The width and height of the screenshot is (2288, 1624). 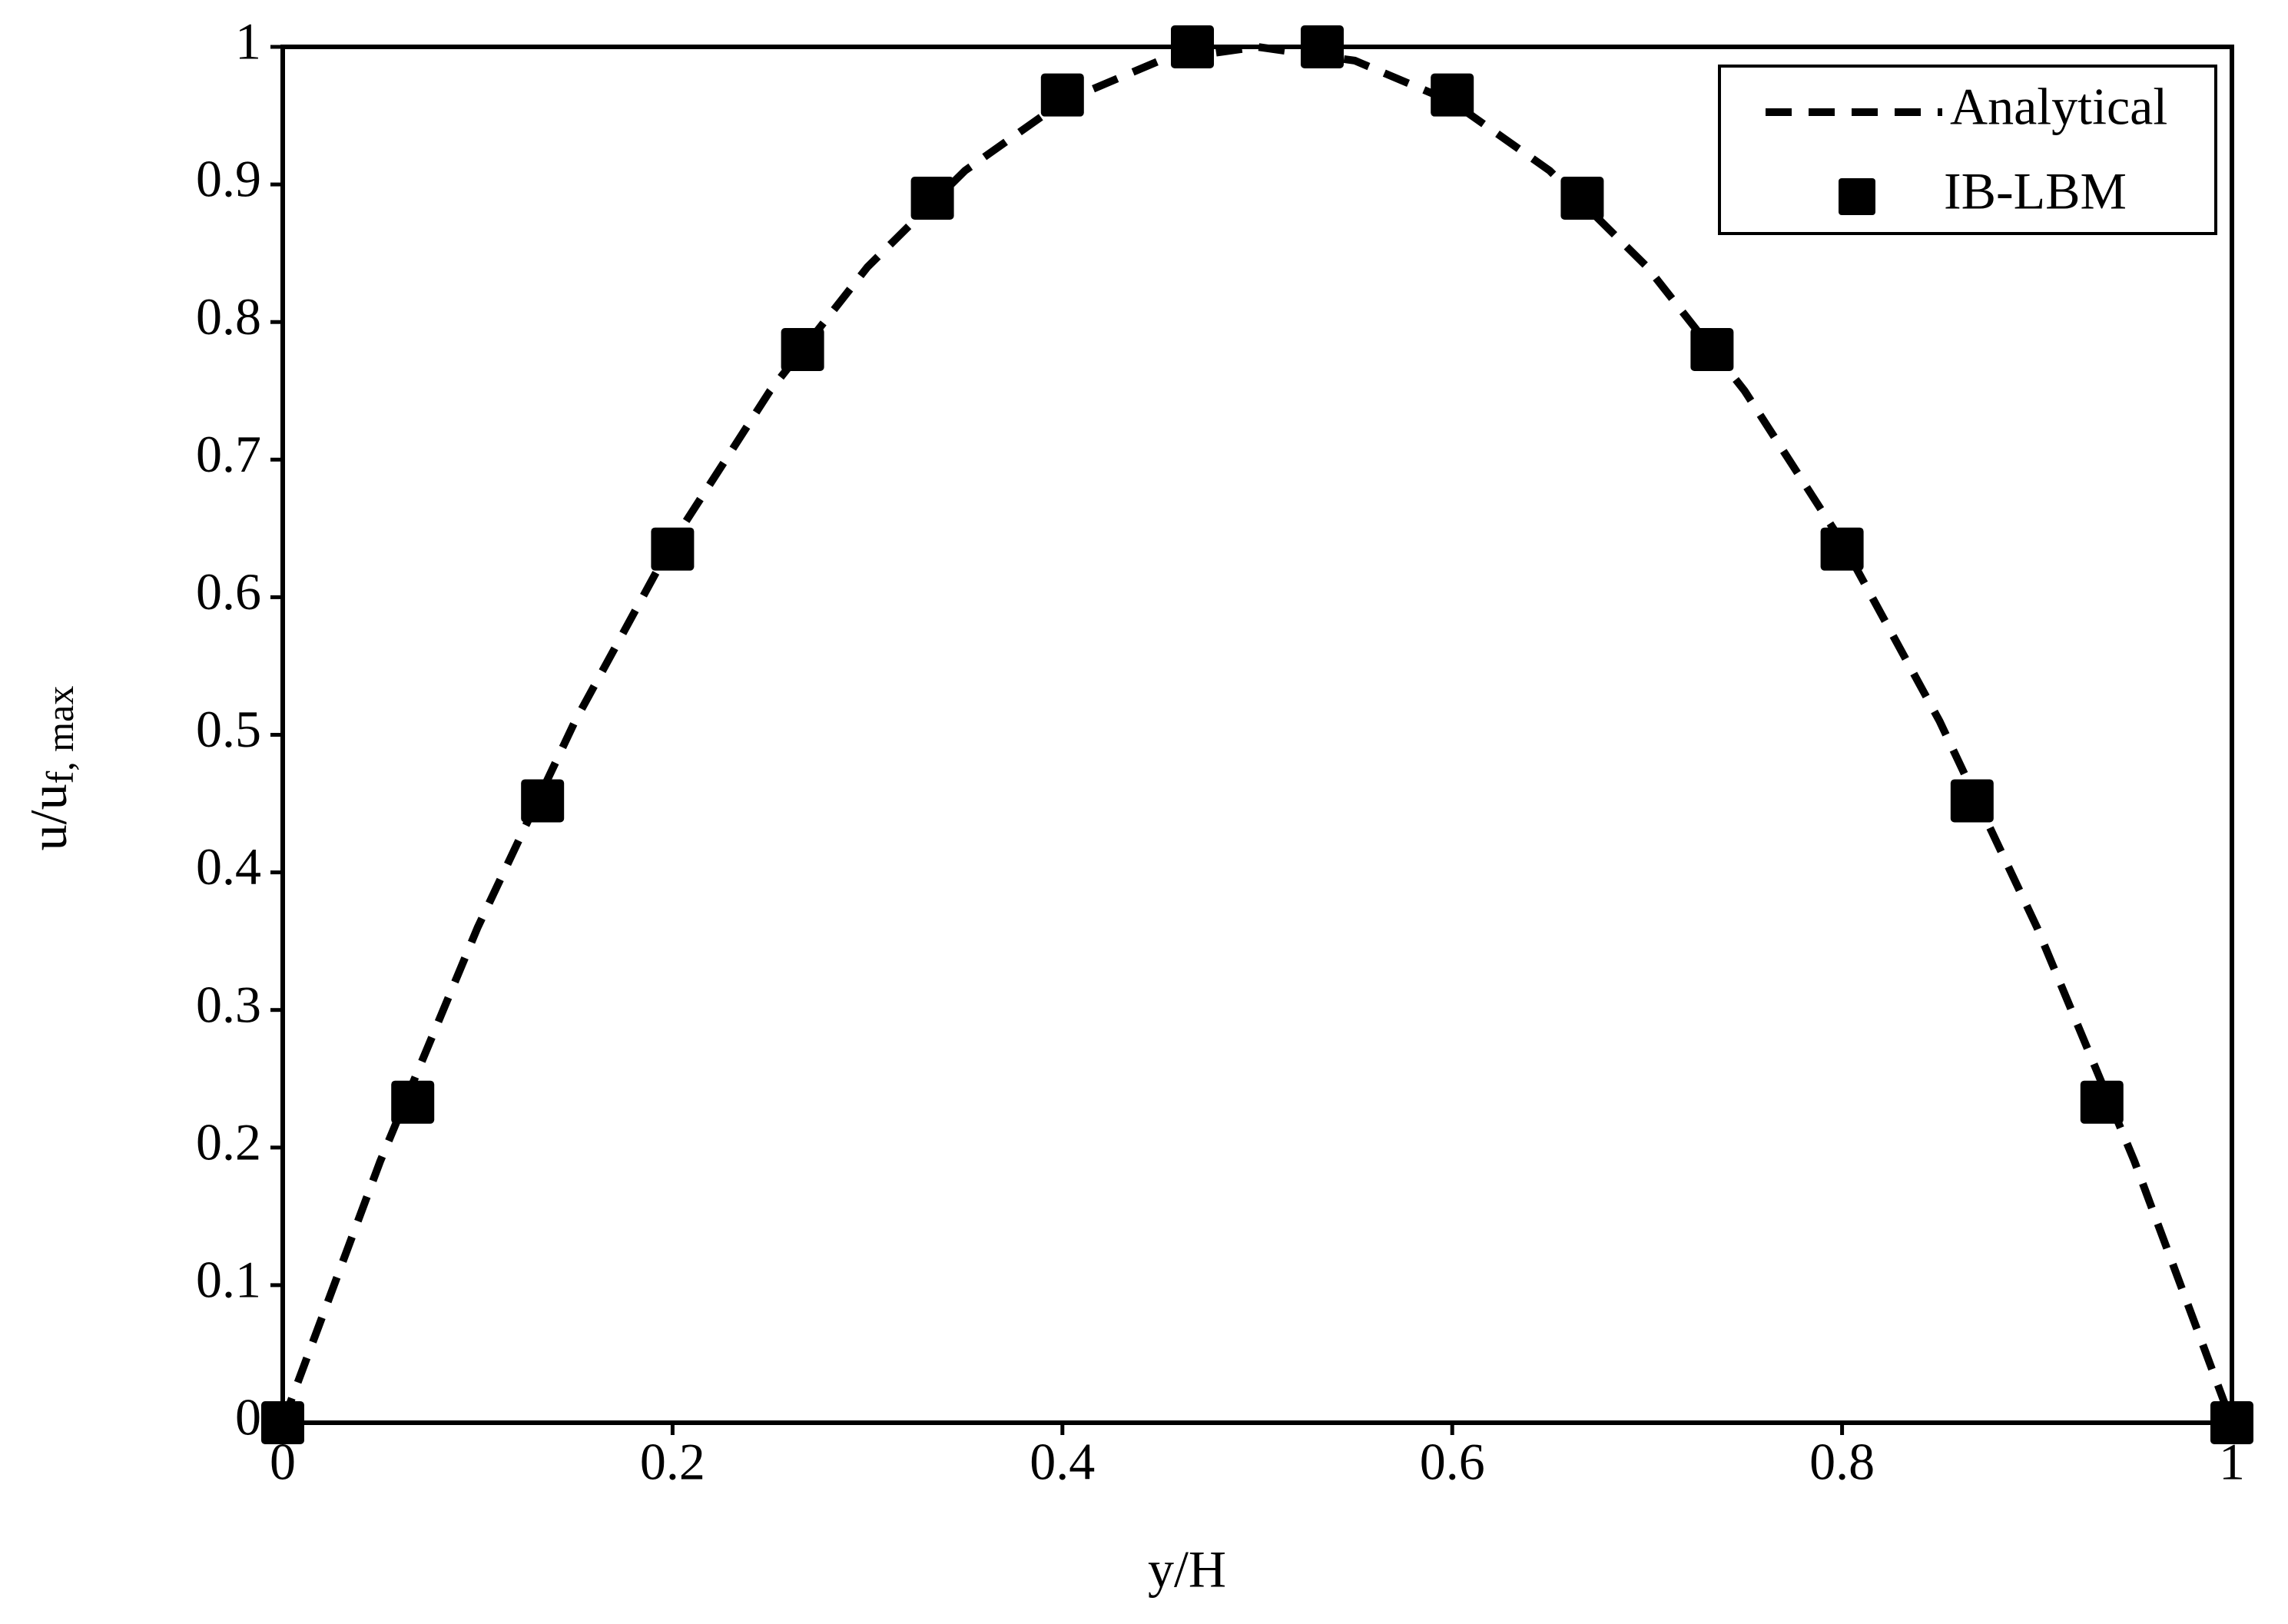 What do you see at coordinates (1062, 1462) in the screenshot?
I see `x-tick-label: 0.4` at bounding box center [1062, 1462].